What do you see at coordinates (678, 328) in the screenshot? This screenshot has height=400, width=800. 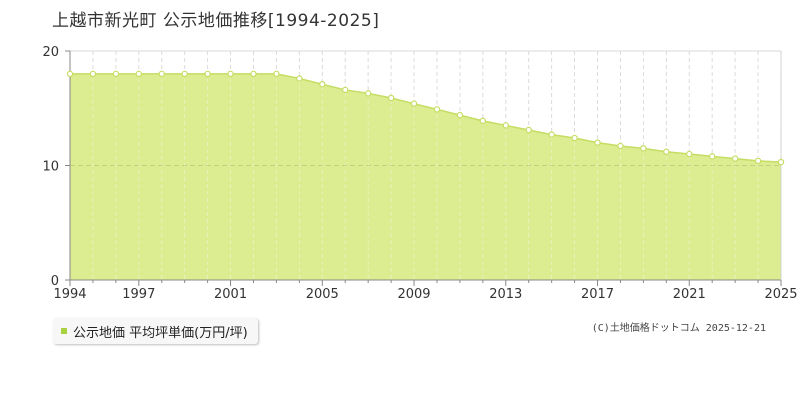 I see `copyright-credit: (C)土地価格ドットコム 2025-12-21` at bounding box center [678, 328].